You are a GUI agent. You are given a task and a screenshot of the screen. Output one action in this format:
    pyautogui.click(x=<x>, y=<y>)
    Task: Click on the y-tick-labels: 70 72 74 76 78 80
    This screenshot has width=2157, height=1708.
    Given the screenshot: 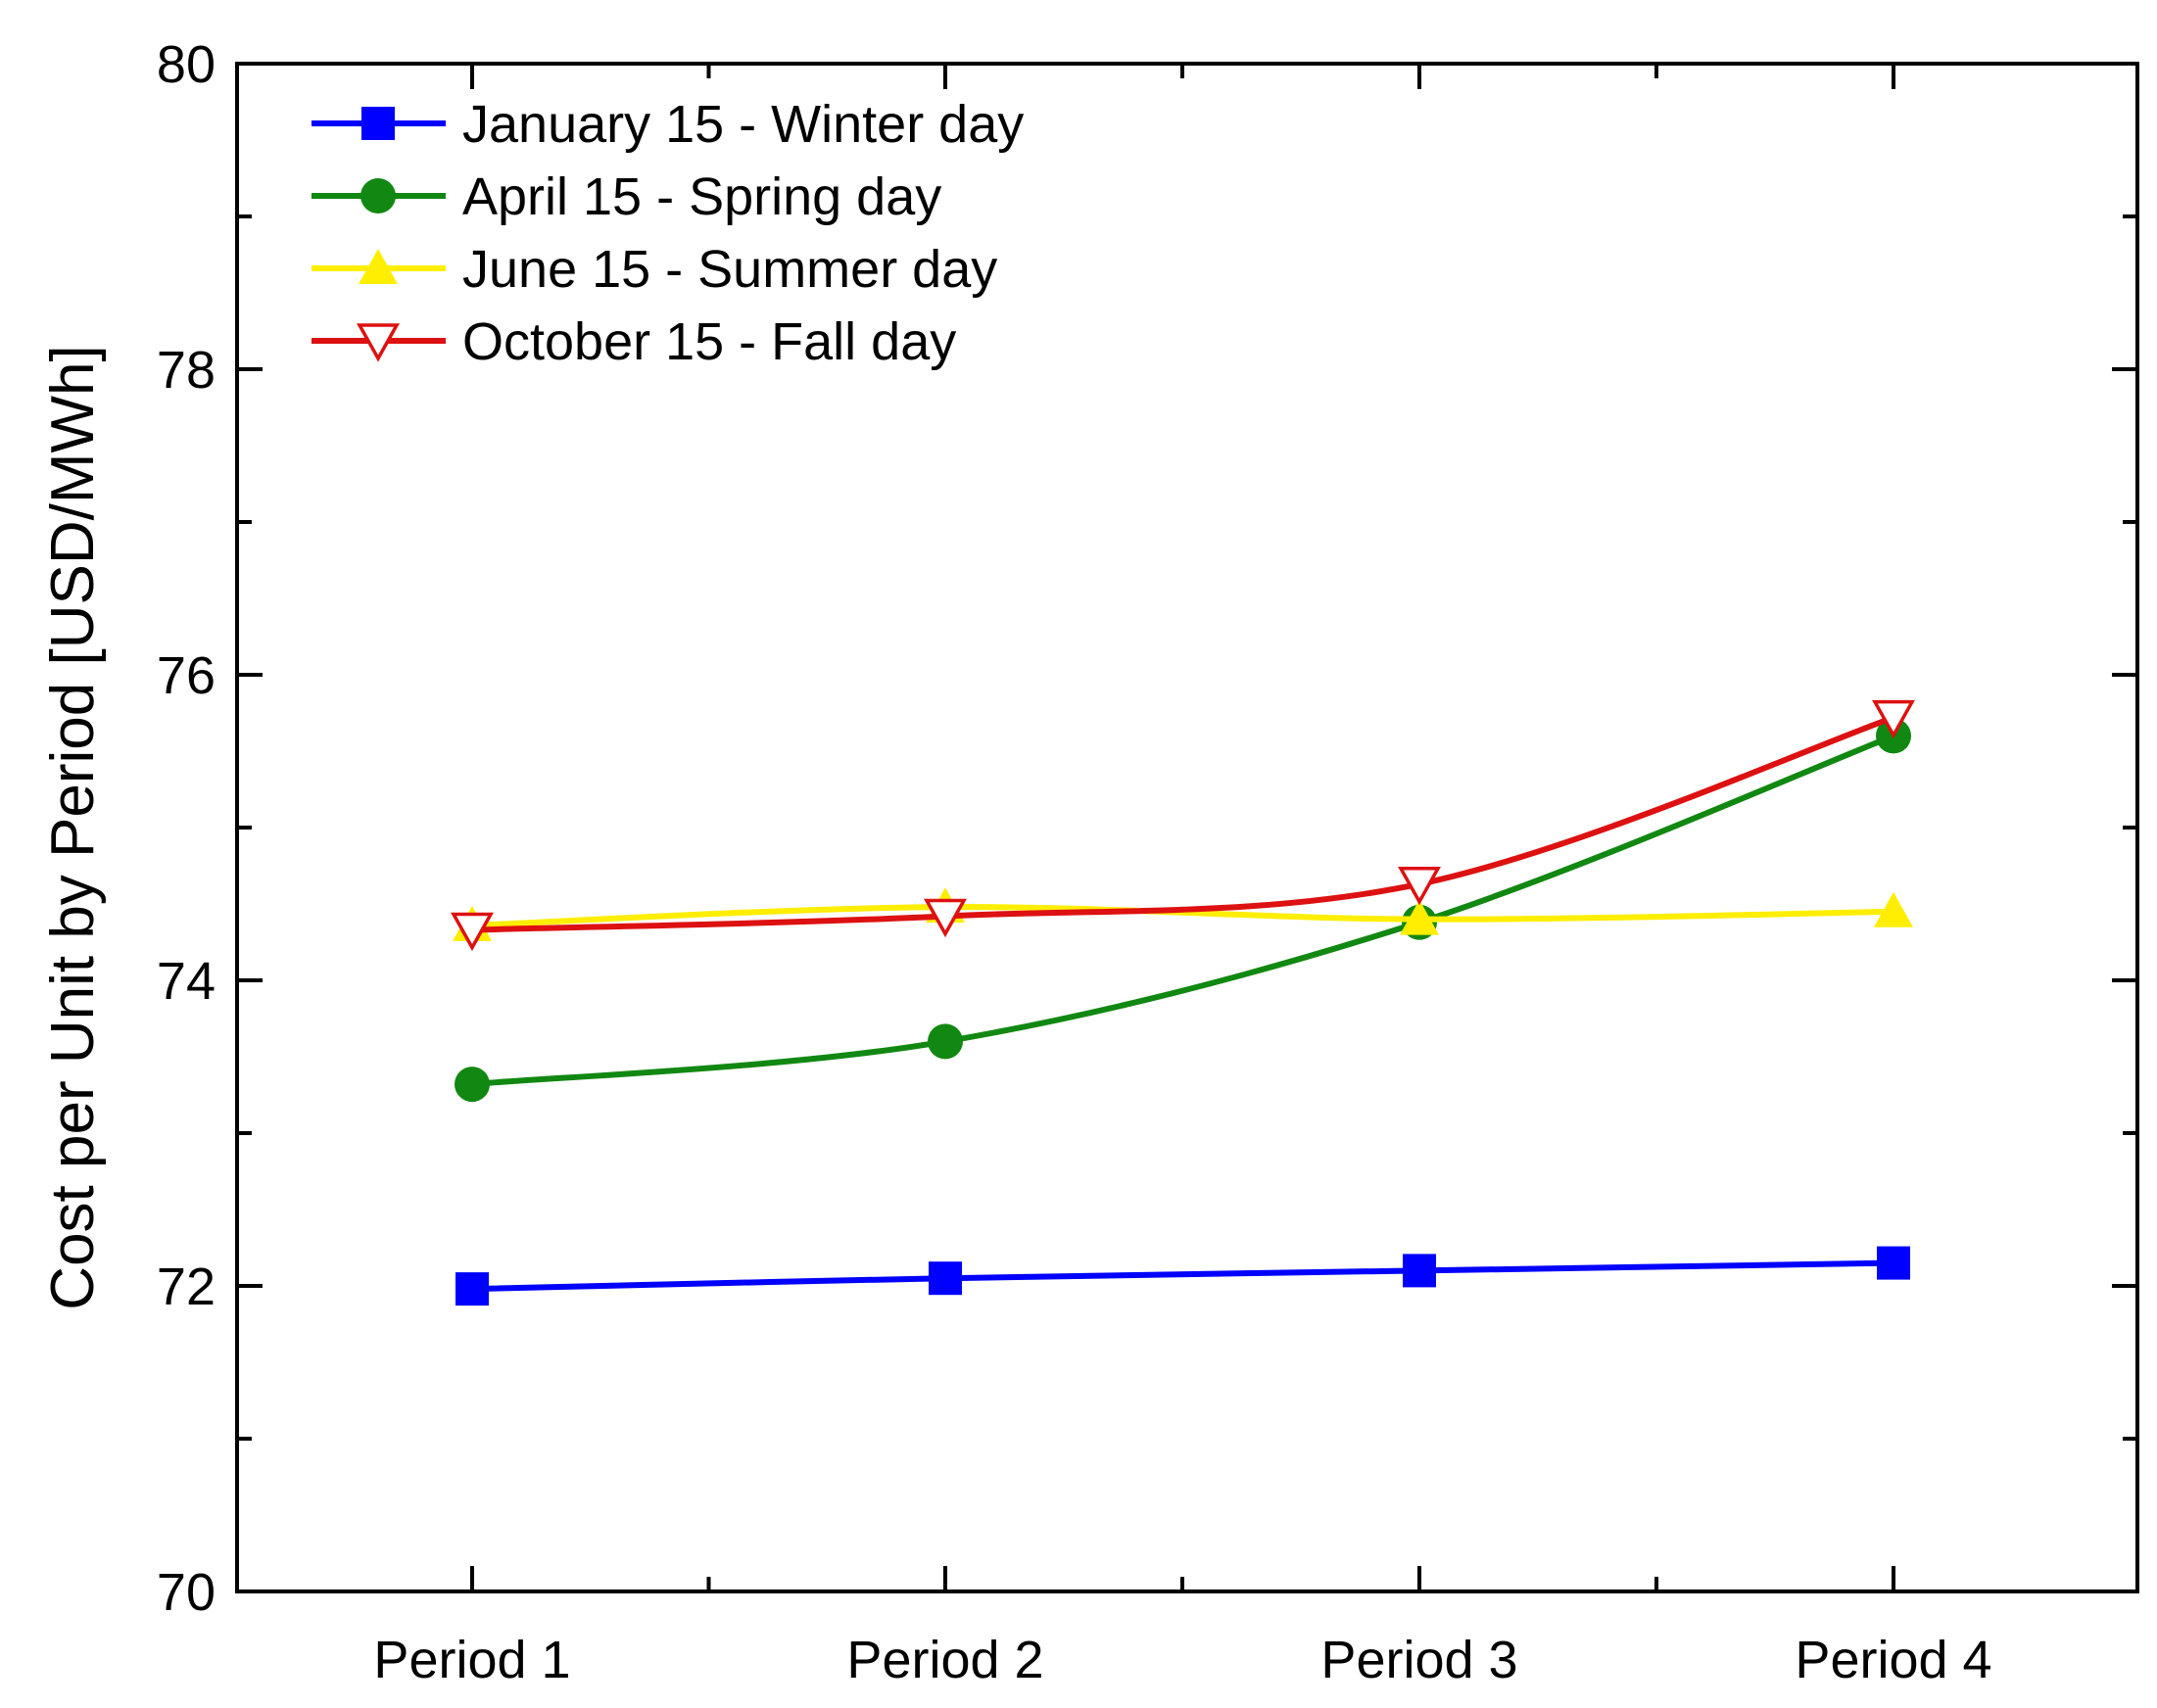 What is the action you would take?
    pyautogui.click(x=186, y=828)
    